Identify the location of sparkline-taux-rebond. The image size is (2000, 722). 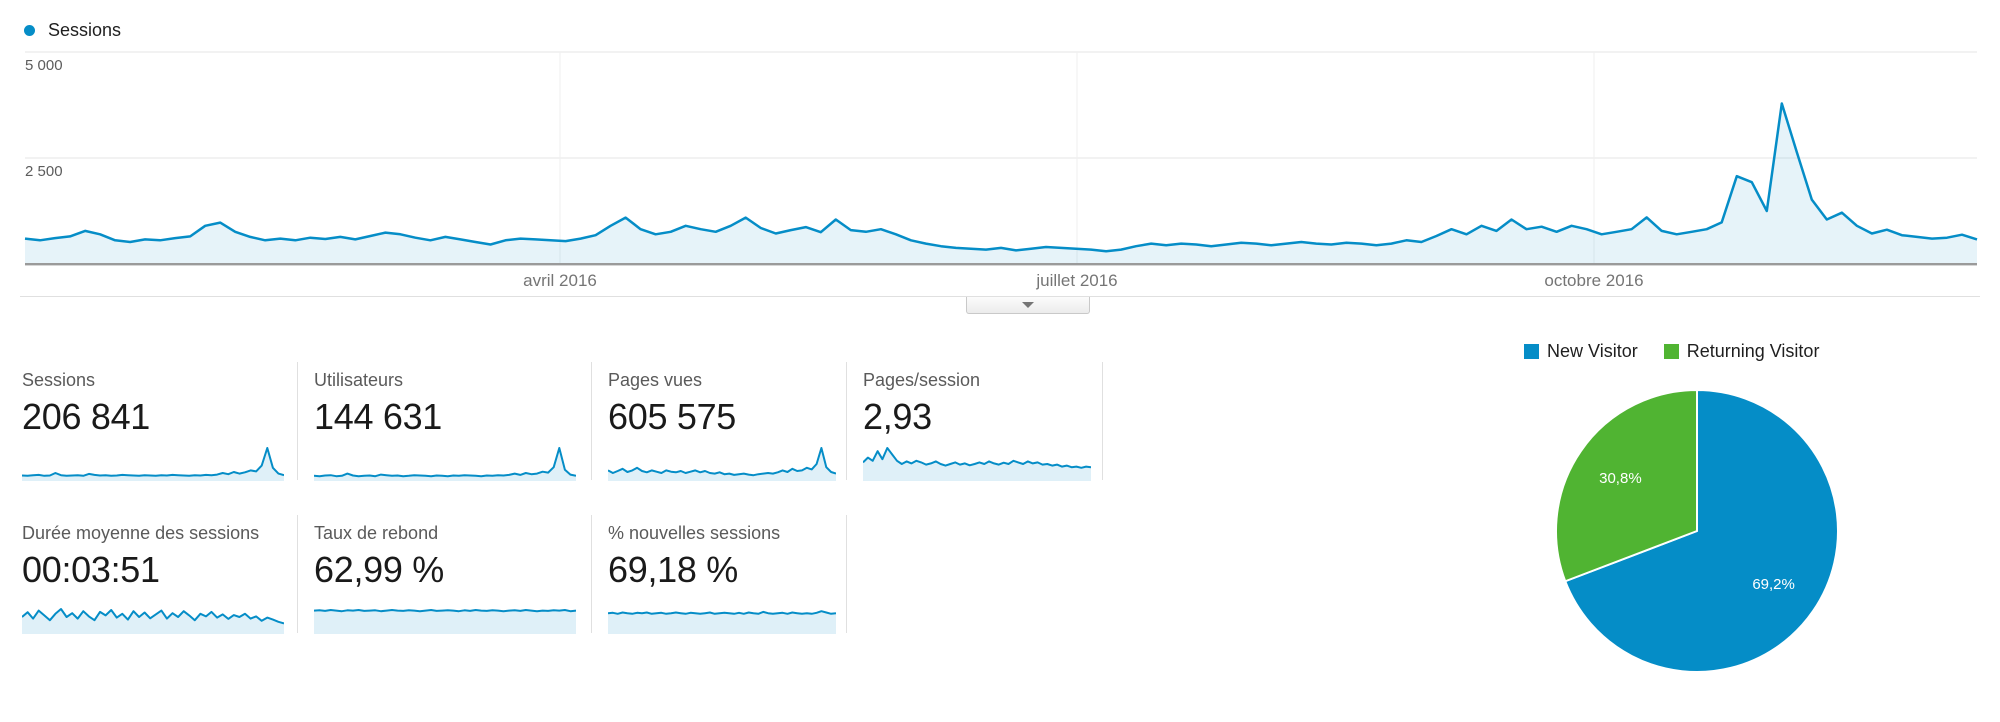
(445, 621).